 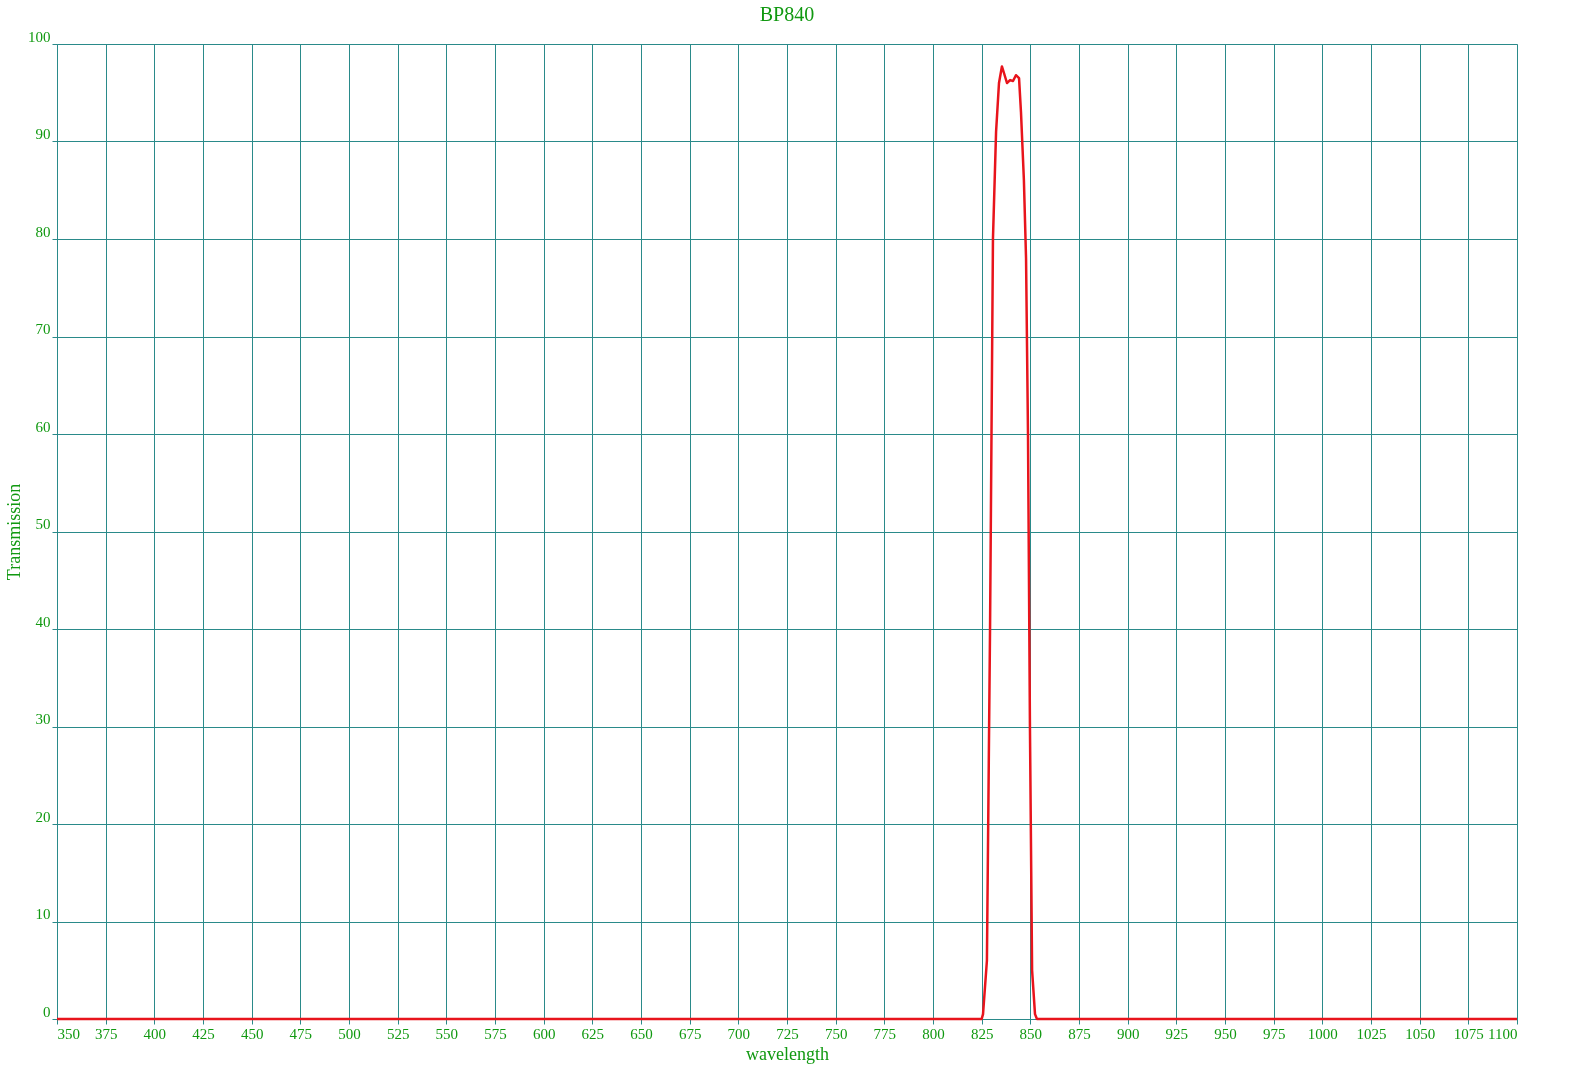 What do you see at coordinates (39, 36) in the screenshot?
I see `y-tick-label: 100` at bounding box center [39, 36].